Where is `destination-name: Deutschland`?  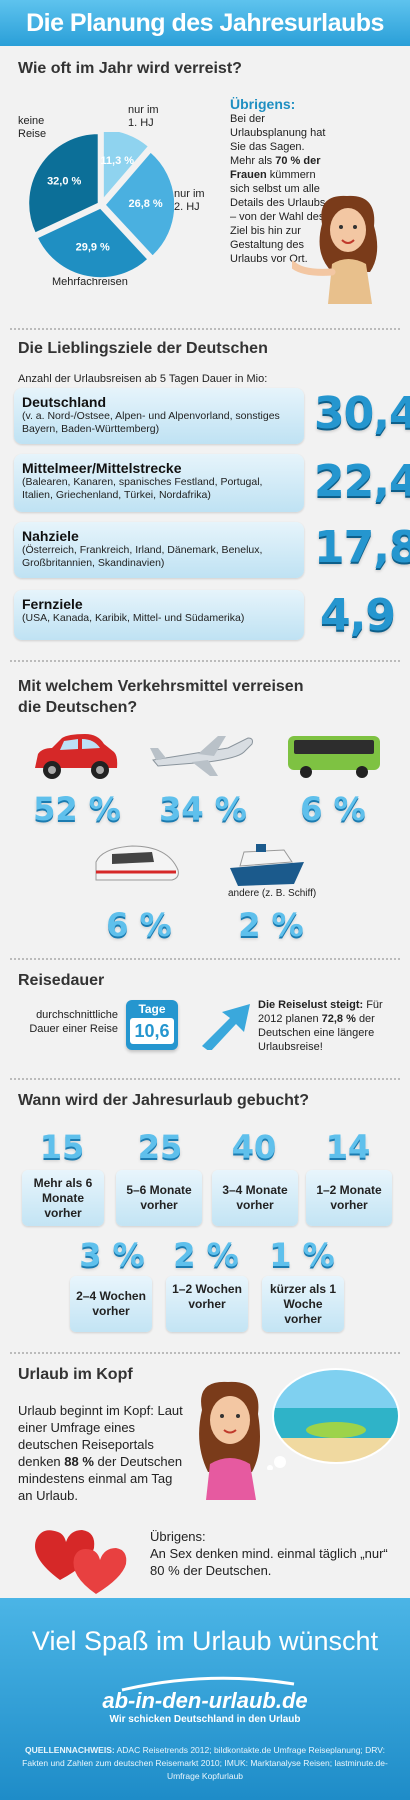
destination-name: Deutschland is located at coordinates (64, 402).